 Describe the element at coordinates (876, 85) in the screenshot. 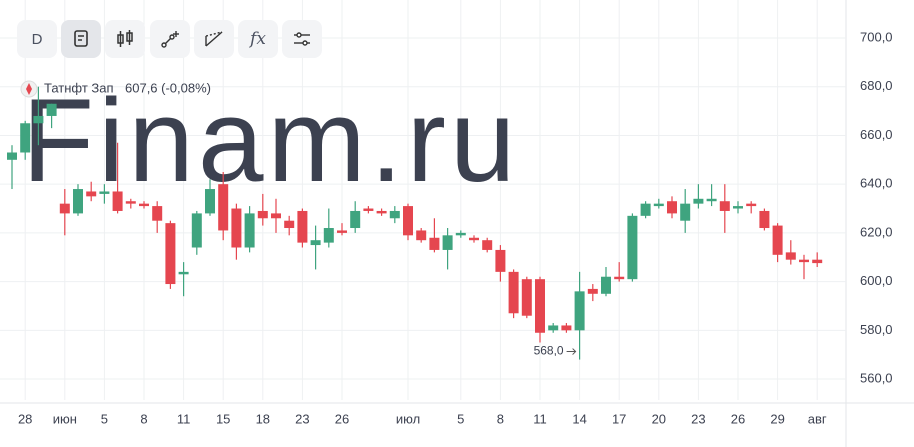

I see `y-tick-label: 680,0` at that location.